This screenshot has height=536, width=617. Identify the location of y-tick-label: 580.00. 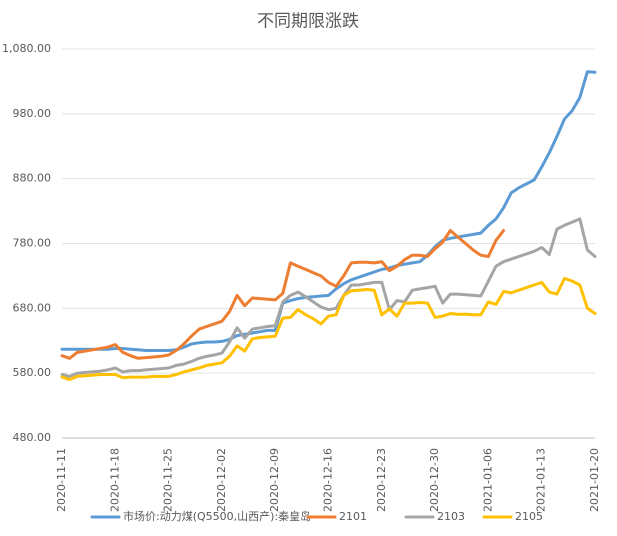
(32, 372).